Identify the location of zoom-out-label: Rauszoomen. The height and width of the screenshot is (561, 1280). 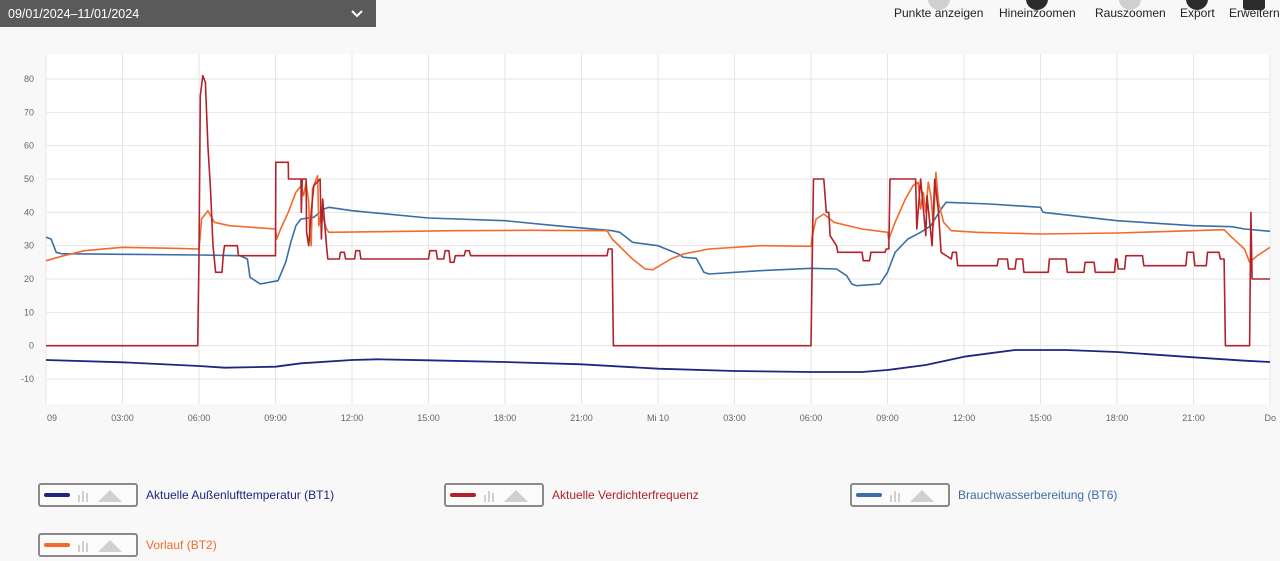
(1130, 13).